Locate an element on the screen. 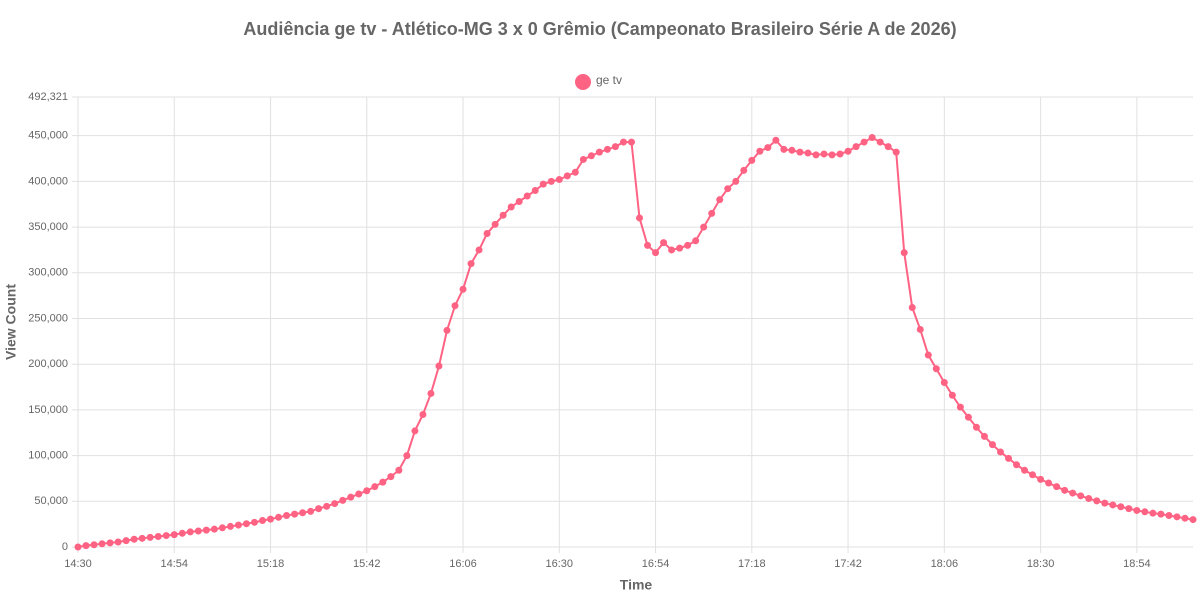 The width and height of the screenshot is (1200, 600). y-tick-label: 400,000 is located at coordinates (48, 181).